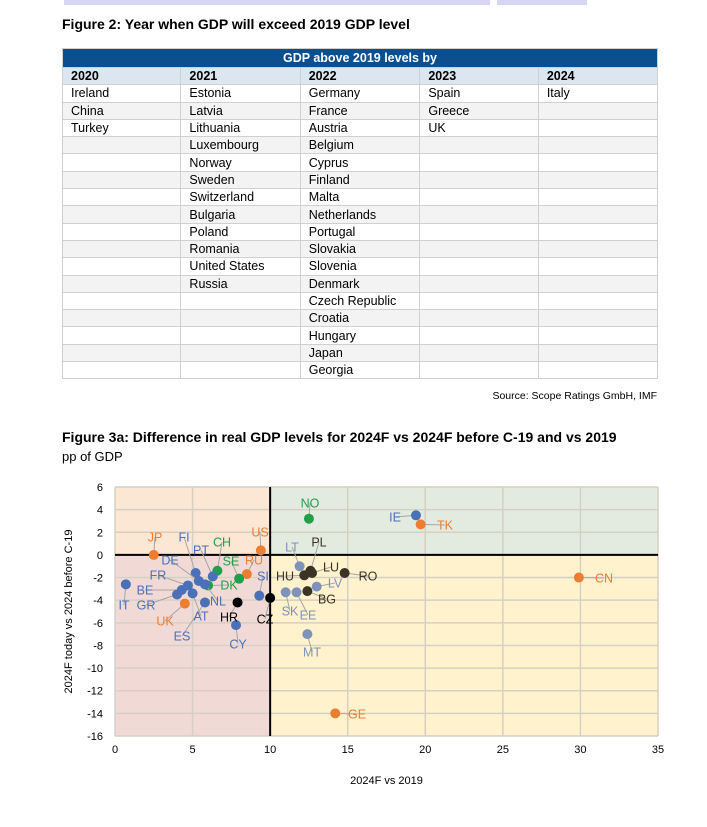 The height and width of the screenshot is (827, 707). I want to click on data-point-ru, so click(246, 574).